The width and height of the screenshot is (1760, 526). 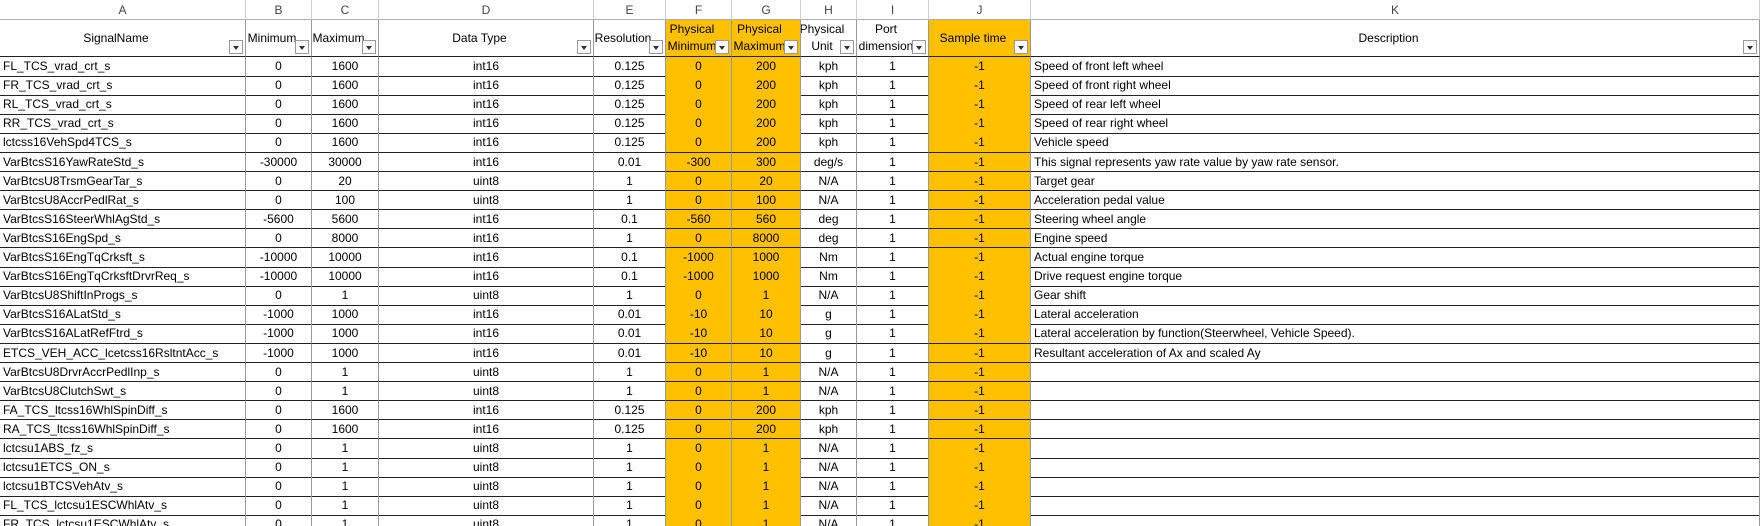 I want to click on column-letter: G, so click(x=766, y=10).